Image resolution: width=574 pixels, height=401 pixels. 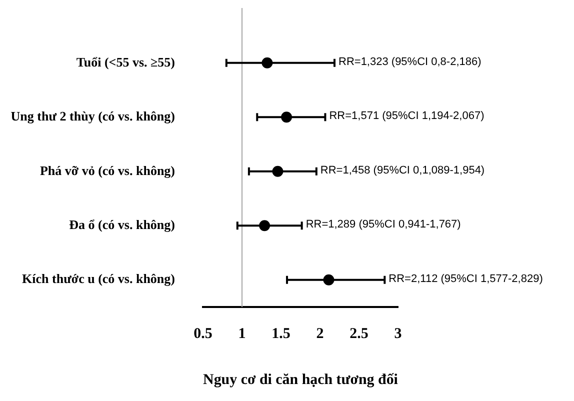 I want to click on x-tick-label: 1, so click(x=242, y=334).